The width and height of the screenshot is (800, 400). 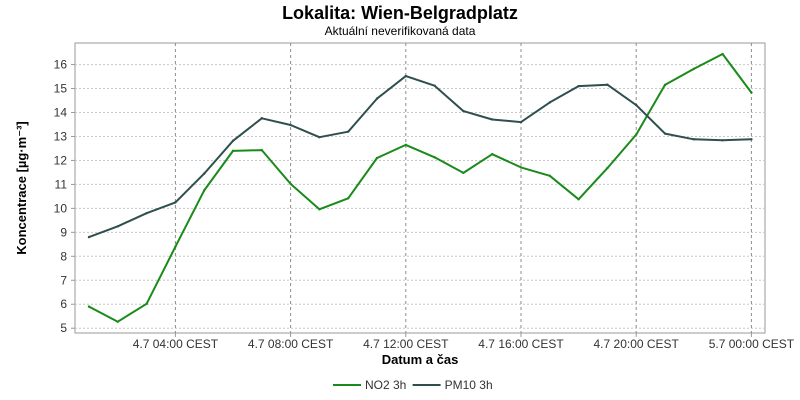 What do you see at coordinates (385, 385) in the screenshot?
I see `legend-label: NO2 3h` at bounding box center [385, 385].